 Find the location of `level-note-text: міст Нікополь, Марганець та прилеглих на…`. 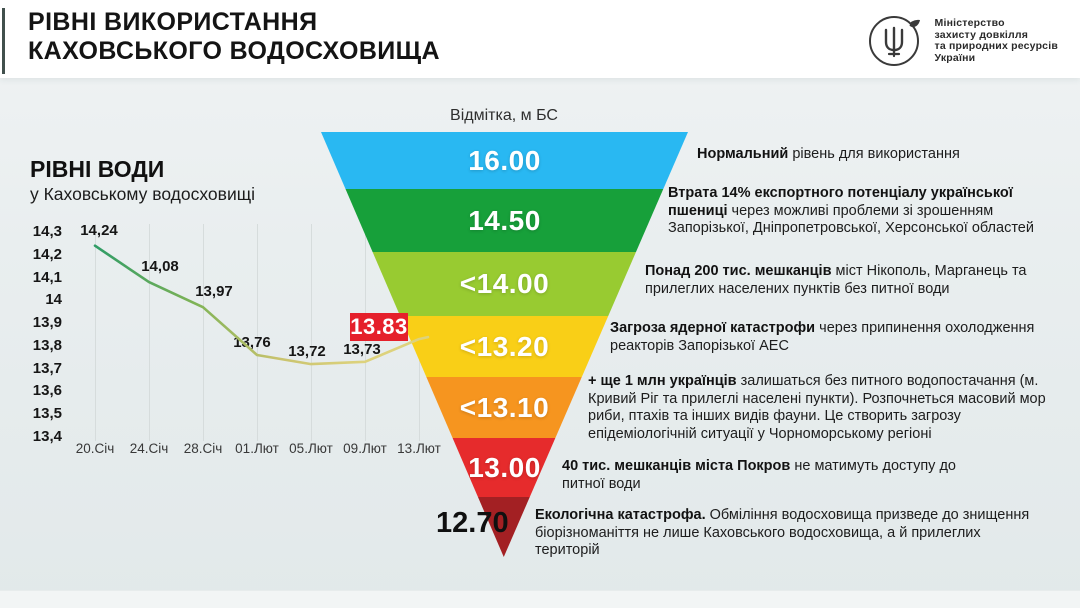

level-note-text: міст Нікополь, Марганець та прилеглих на… is located at coordinates (836, 280).